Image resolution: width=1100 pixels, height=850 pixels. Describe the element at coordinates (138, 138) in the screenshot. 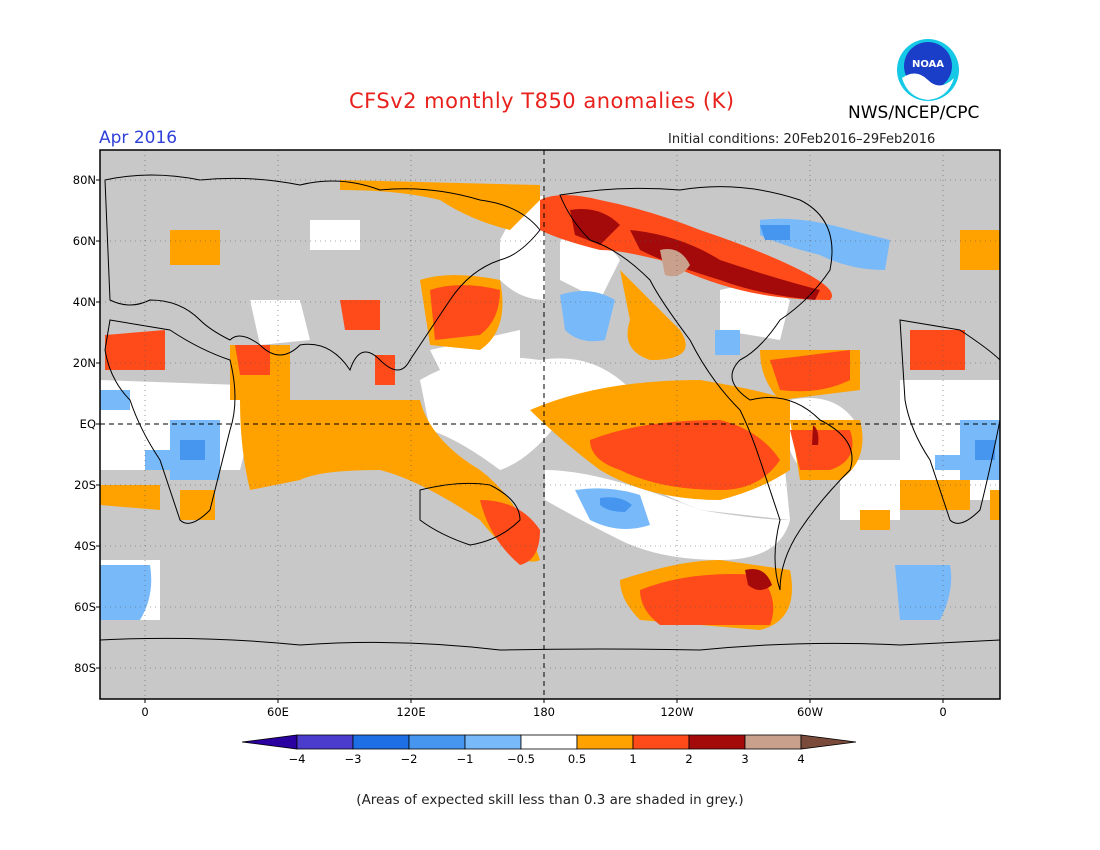

I see `forecast-month: Apr 2016` at that location.